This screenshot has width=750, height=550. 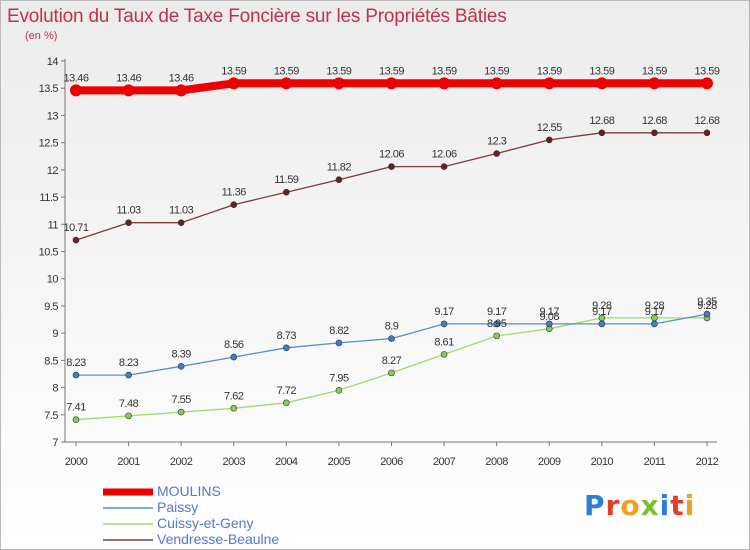 What do you see at coordinates (53, 116) in the screenshot?
I see `y-tick-label: 13` at bounding box center [53, 116].